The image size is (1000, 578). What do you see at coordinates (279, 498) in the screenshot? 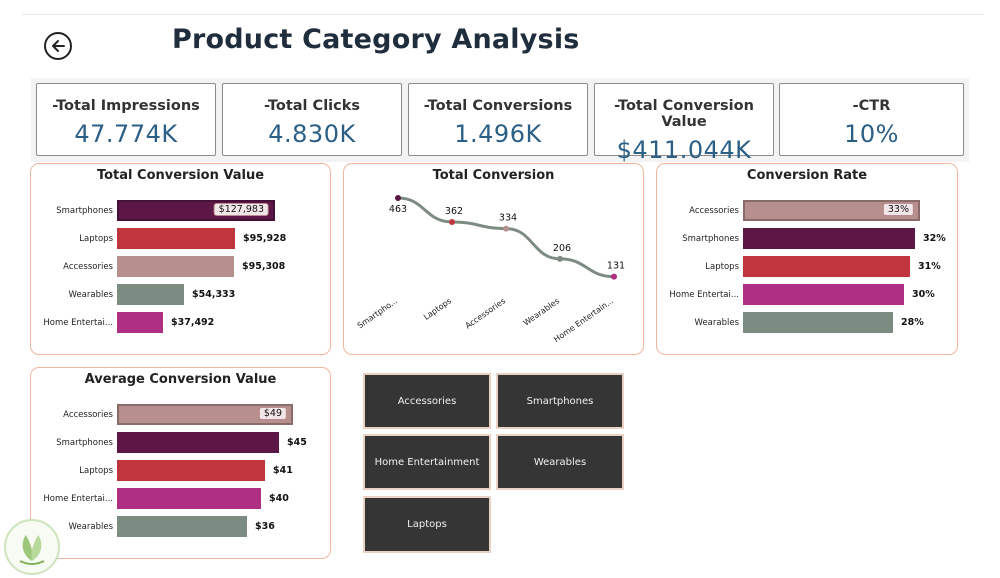
I see `data-label: $40` at bounding box center [279, 498].